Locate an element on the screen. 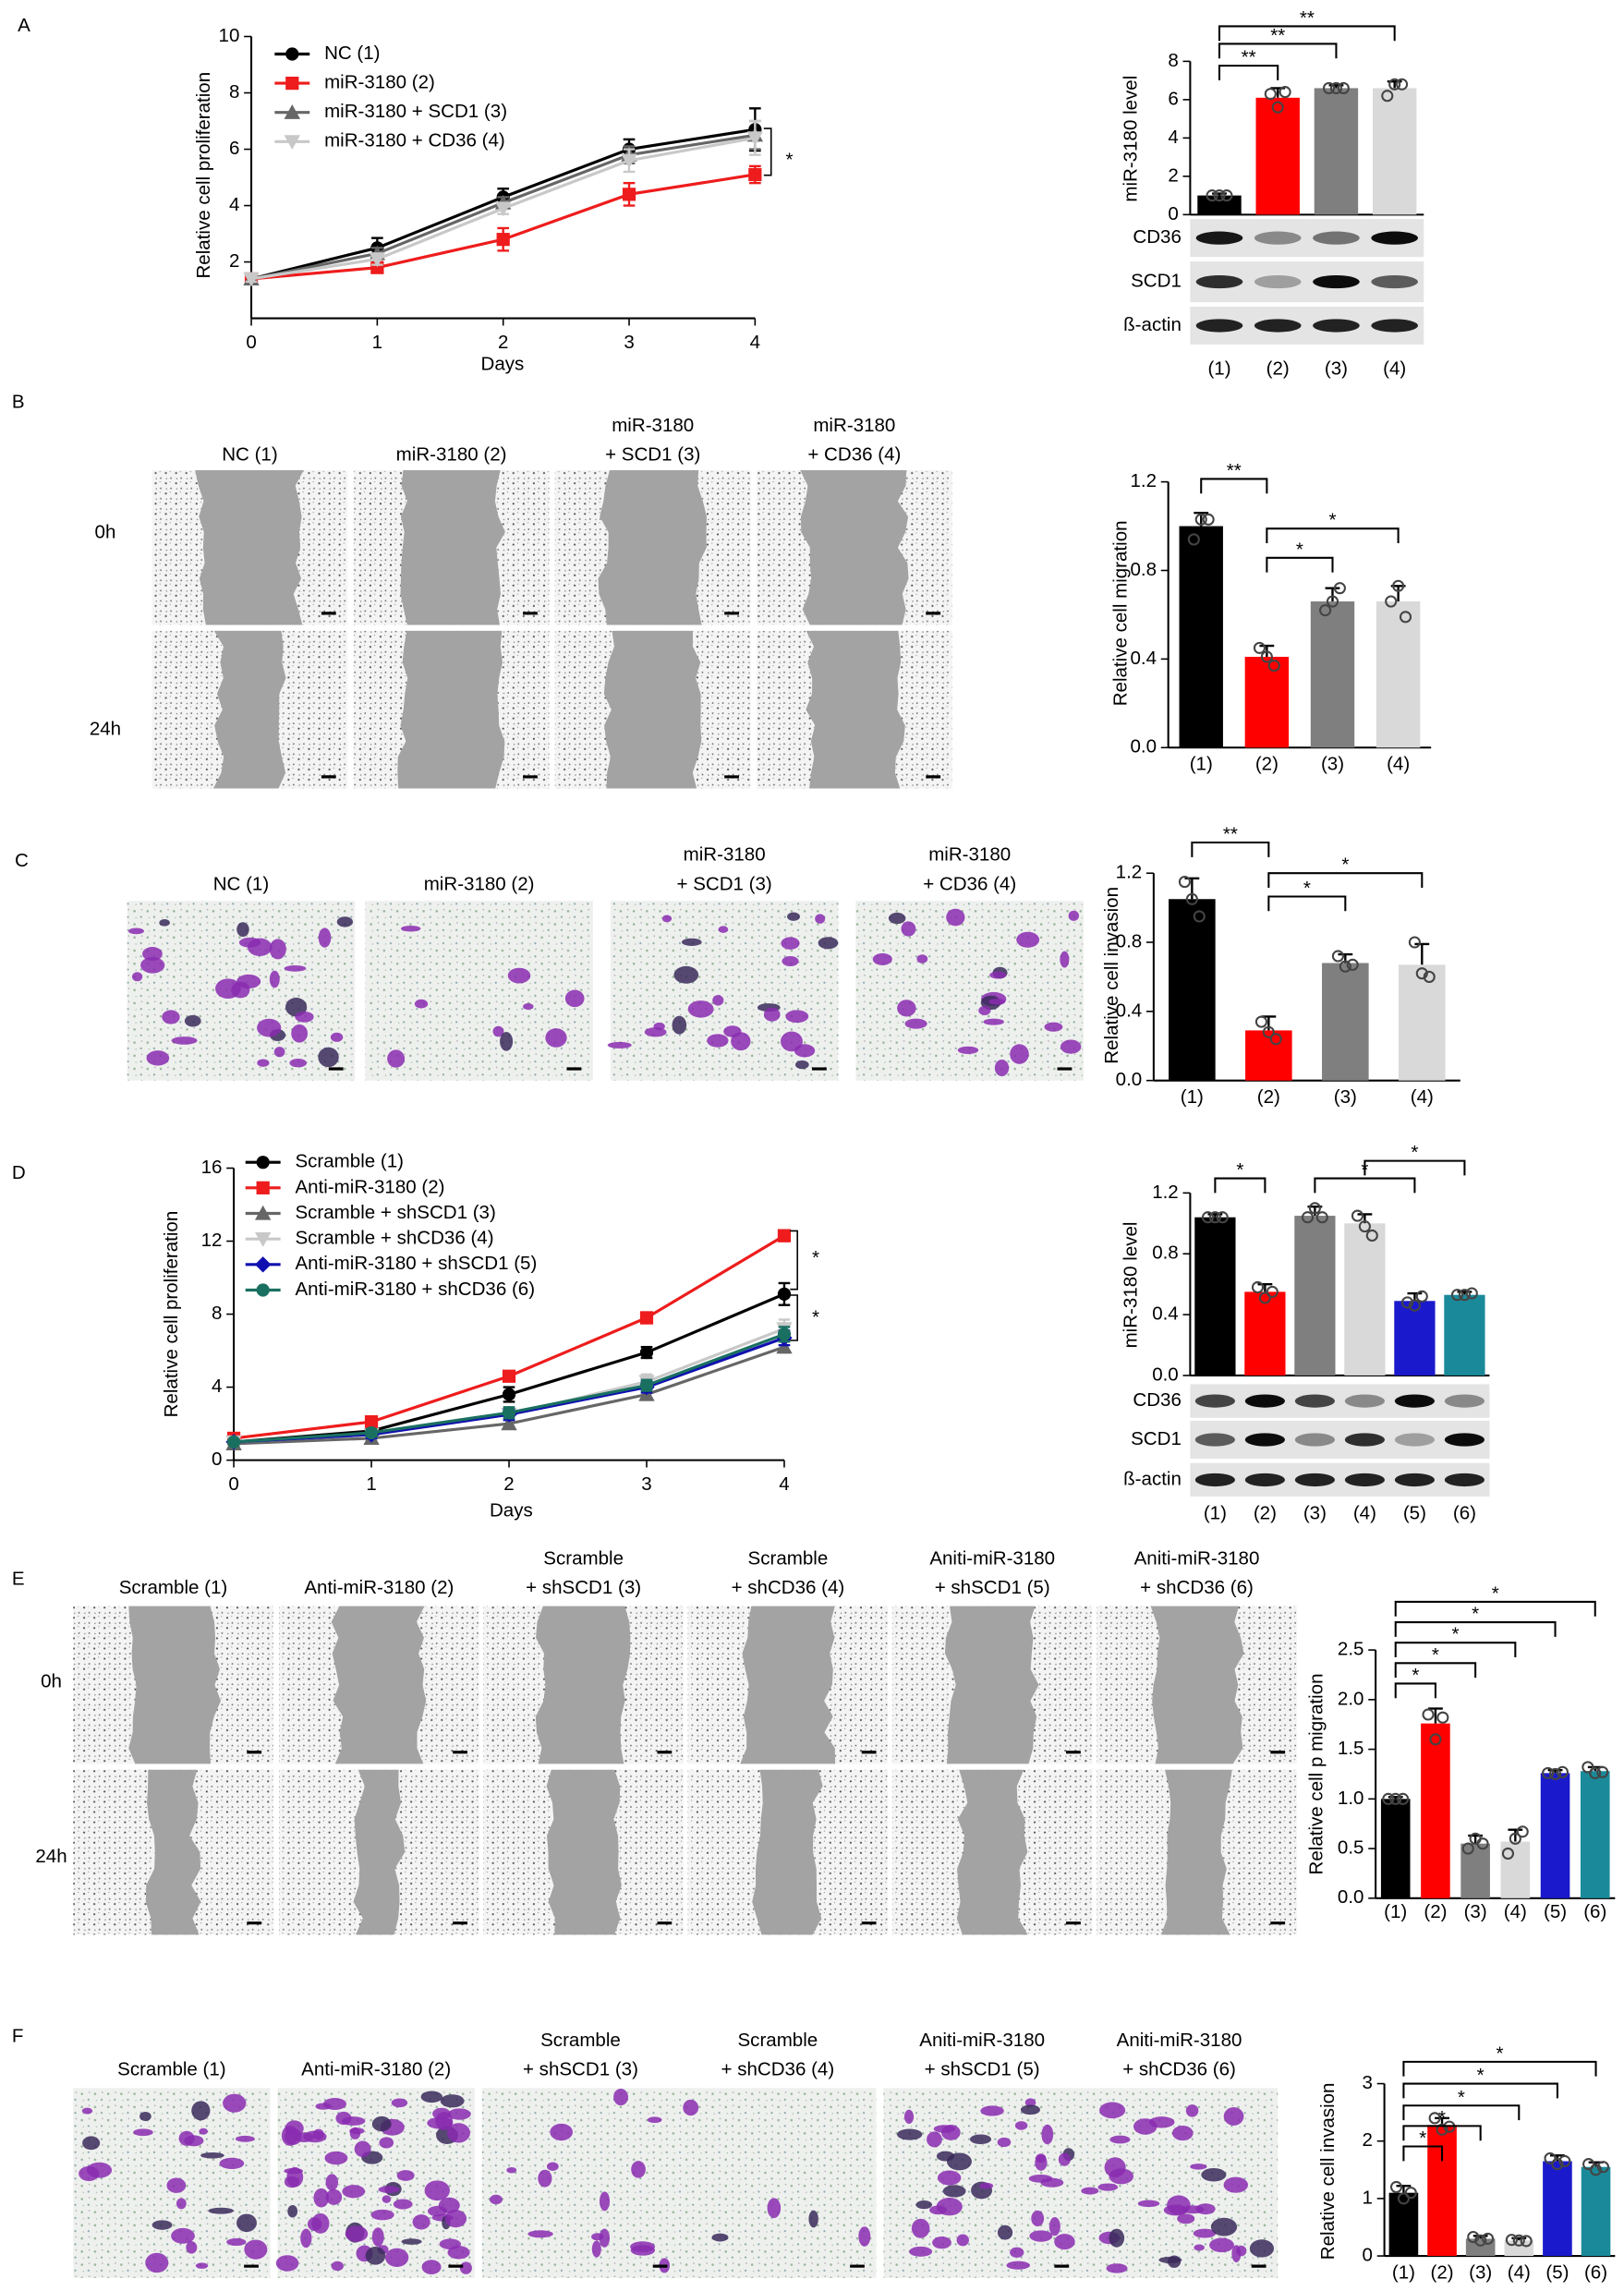 The height and width of the screenshot is (2291, 1624). panel-label: B is located at coordinates (18, 403).